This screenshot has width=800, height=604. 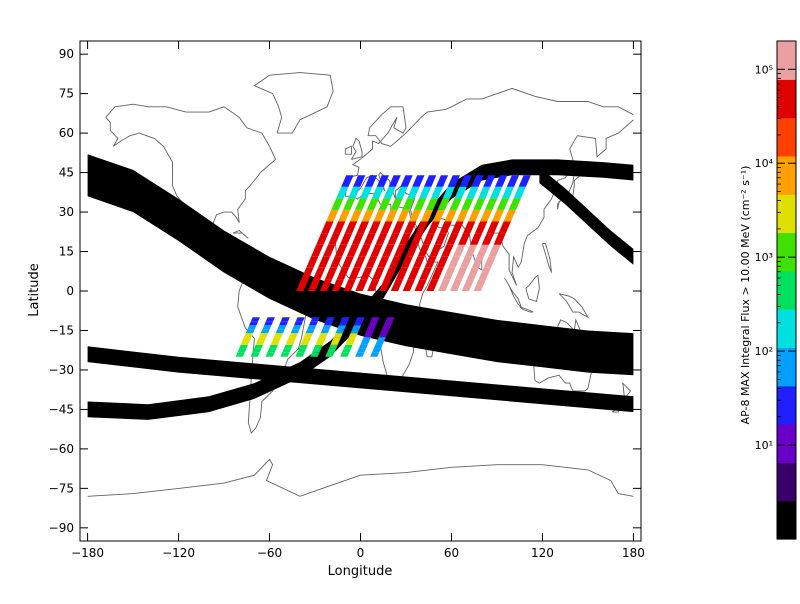 What do you see at coordinates (66, 54) in the screenshot?
I see `y-tick-label: 90` at bounding box center [66, 54].